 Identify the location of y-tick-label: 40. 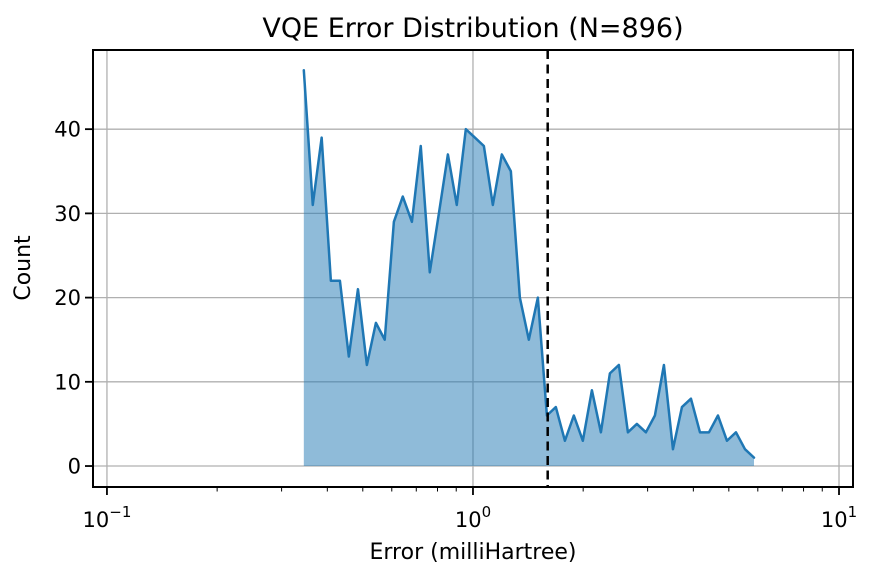
(67, 130).